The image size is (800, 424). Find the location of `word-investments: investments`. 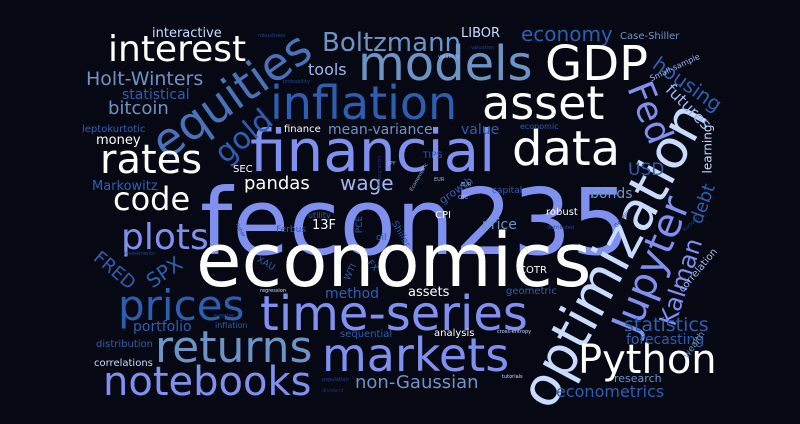

word-investments: investments is located at coordinates (139, 254).